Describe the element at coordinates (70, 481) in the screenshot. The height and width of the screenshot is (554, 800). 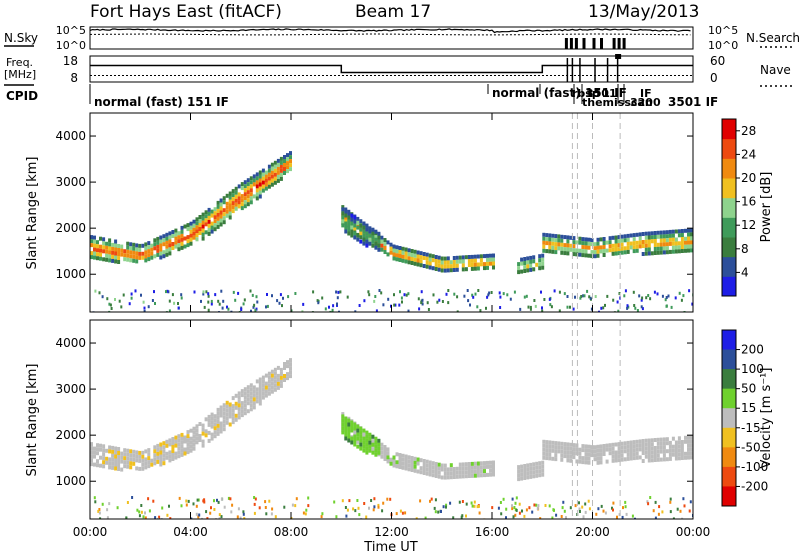
I see `y-tick-label: 1000` at that location.